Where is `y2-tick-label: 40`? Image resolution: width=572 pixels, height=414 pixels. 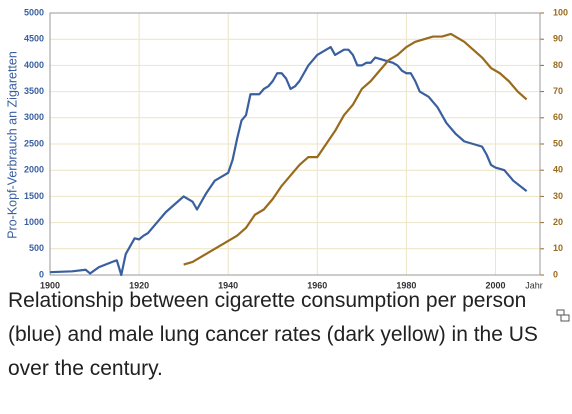 y2-tick-label: 40 is located at coordinates (558, 170).